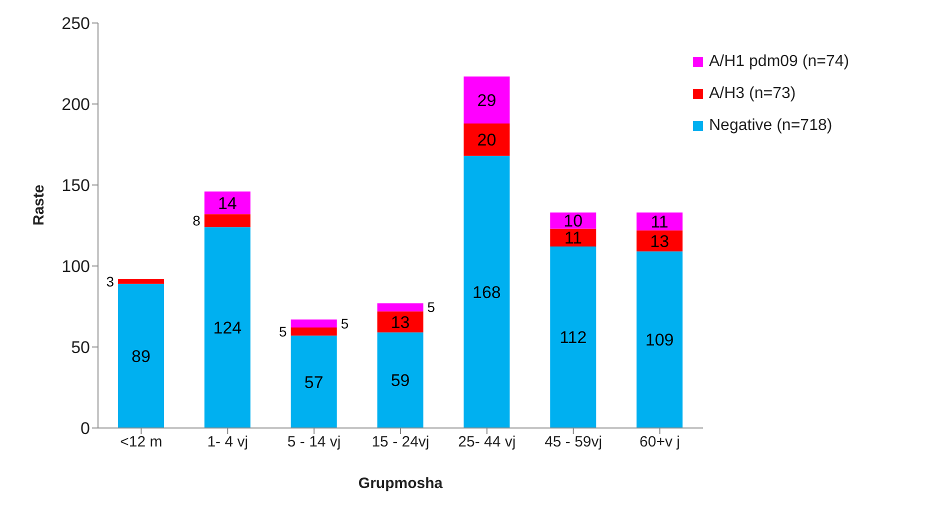 Image resolution: width=941 pixels, height=526 pixels. I want to click on data-label: 89, so click(141, 356).